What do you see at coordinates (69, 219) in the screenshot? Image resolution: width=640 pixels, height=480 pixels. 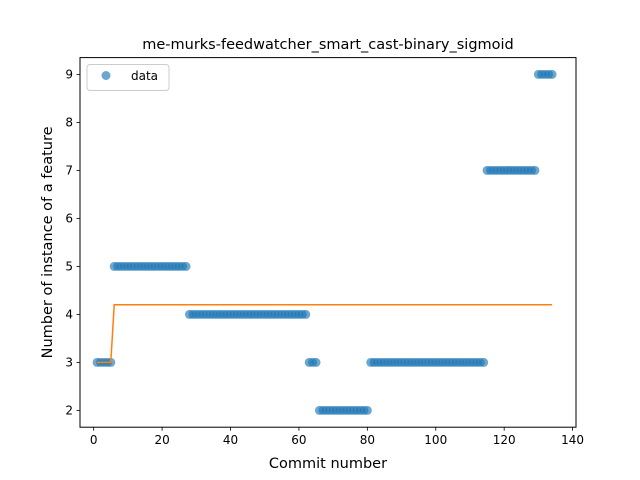 I see `y-tick-label: 6` at bounding box center [69, 219].